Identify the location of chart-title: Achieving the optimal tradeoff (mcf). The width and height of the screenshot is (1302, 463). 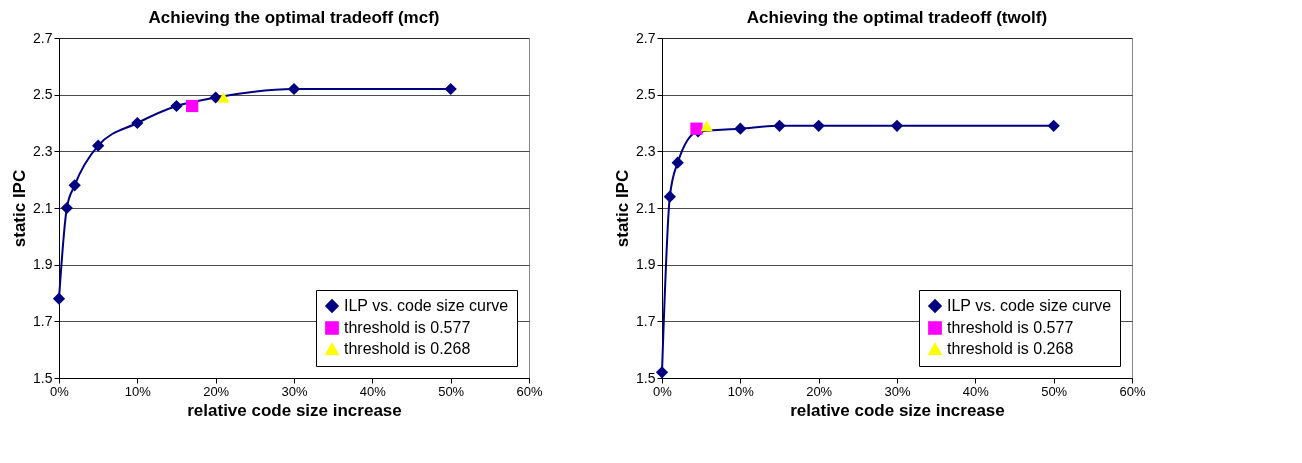
(294, 17).